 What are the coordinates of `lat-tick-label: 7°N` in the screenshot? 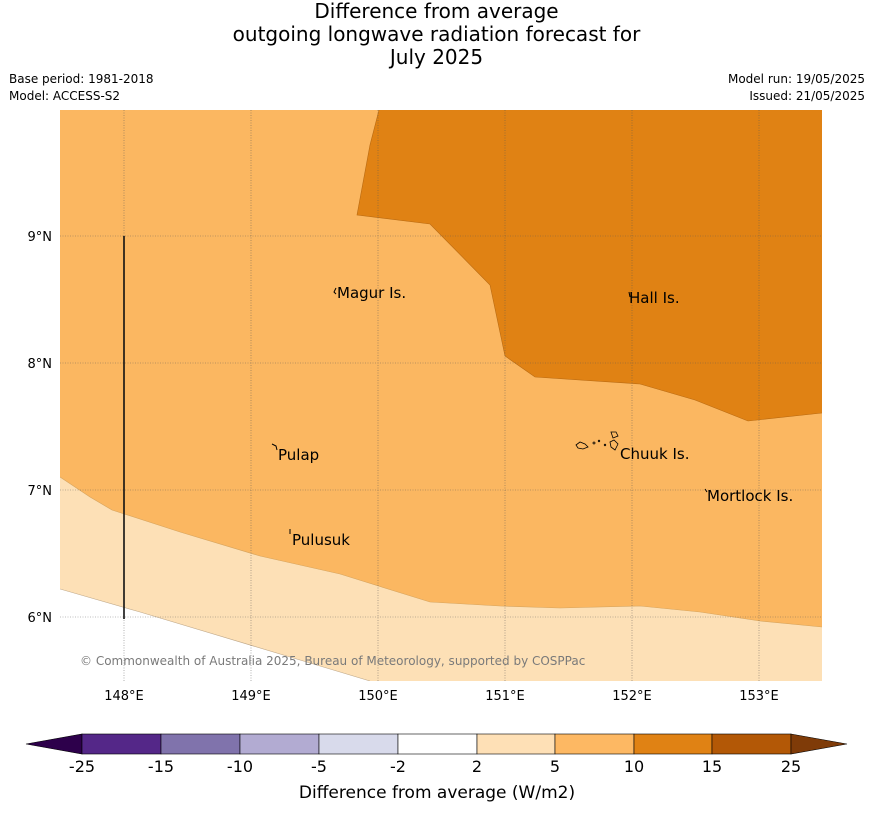 It's located at (40, 491).